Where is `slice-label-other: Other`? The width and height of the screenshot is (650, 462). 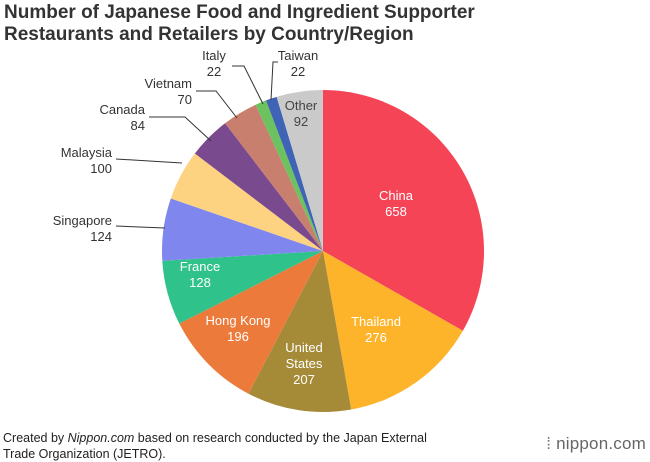
slice-label-other: Other is located at coordinates (301, 105).